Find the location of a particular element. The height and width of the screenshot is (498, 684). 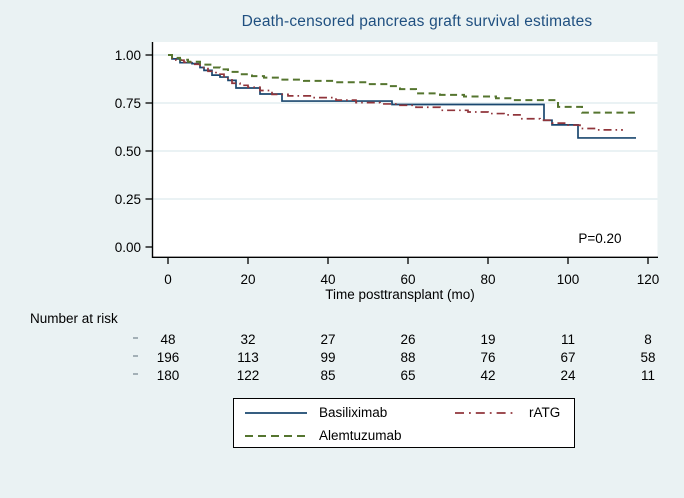

survival-curve-alemtuzumab is located at coordinates (402, 84).